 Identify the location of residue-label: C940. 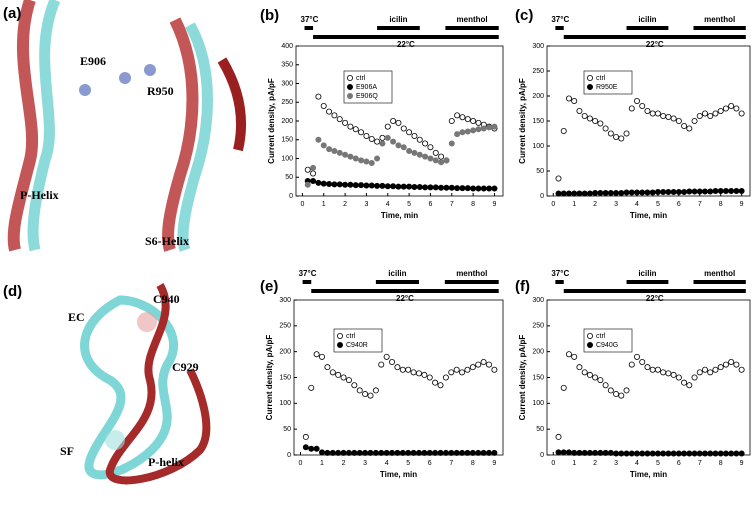
(166, 299).